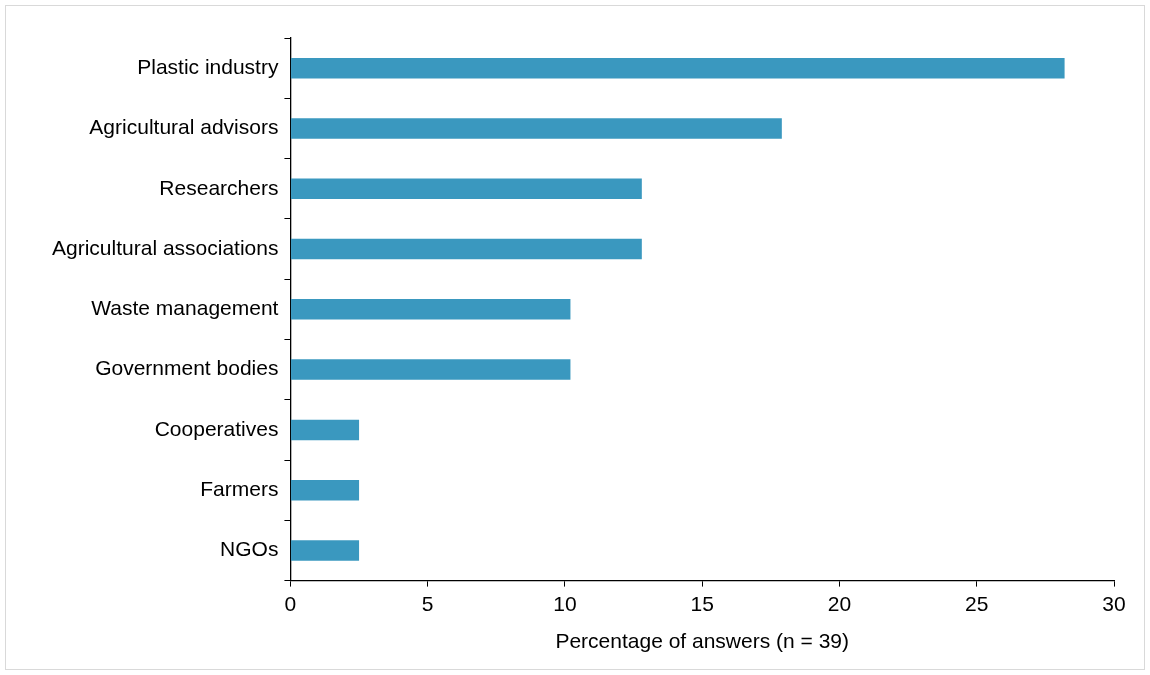 This screenshot has width=1150, height=675. What do you see at coordinates (702, 603) in the screenshot?
I see `x-tick-label: 15` at bounding box center [702, 603].